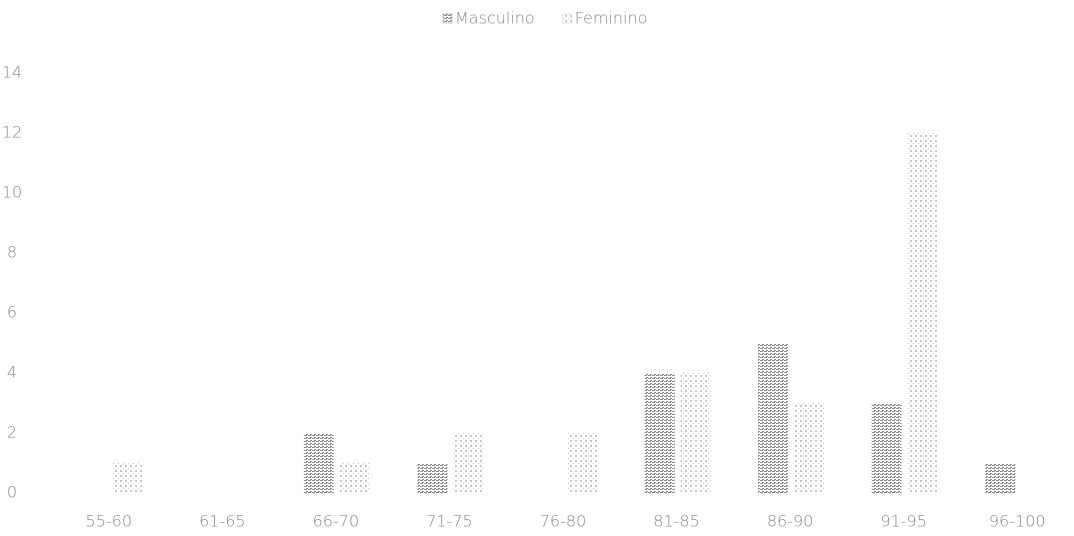  I want to click on y-tick-label: 2, so click(12, 432).